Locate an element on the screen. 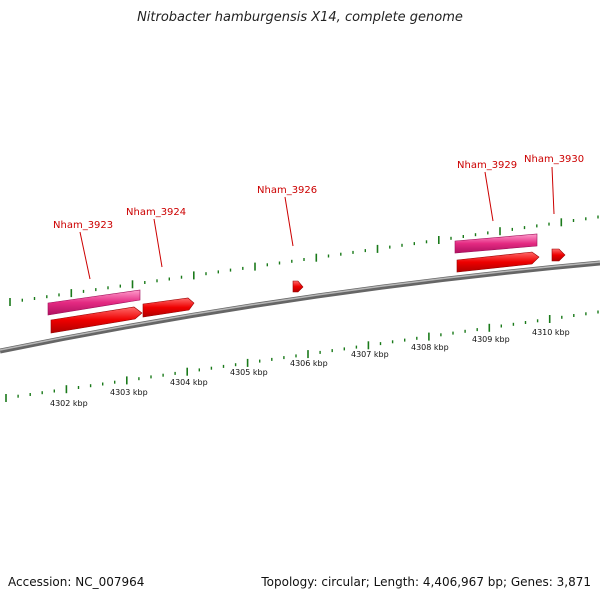 This screenshot has height=600, width=600. accession-text: Accession: NC_007964 is located at coordinates (76, 582).